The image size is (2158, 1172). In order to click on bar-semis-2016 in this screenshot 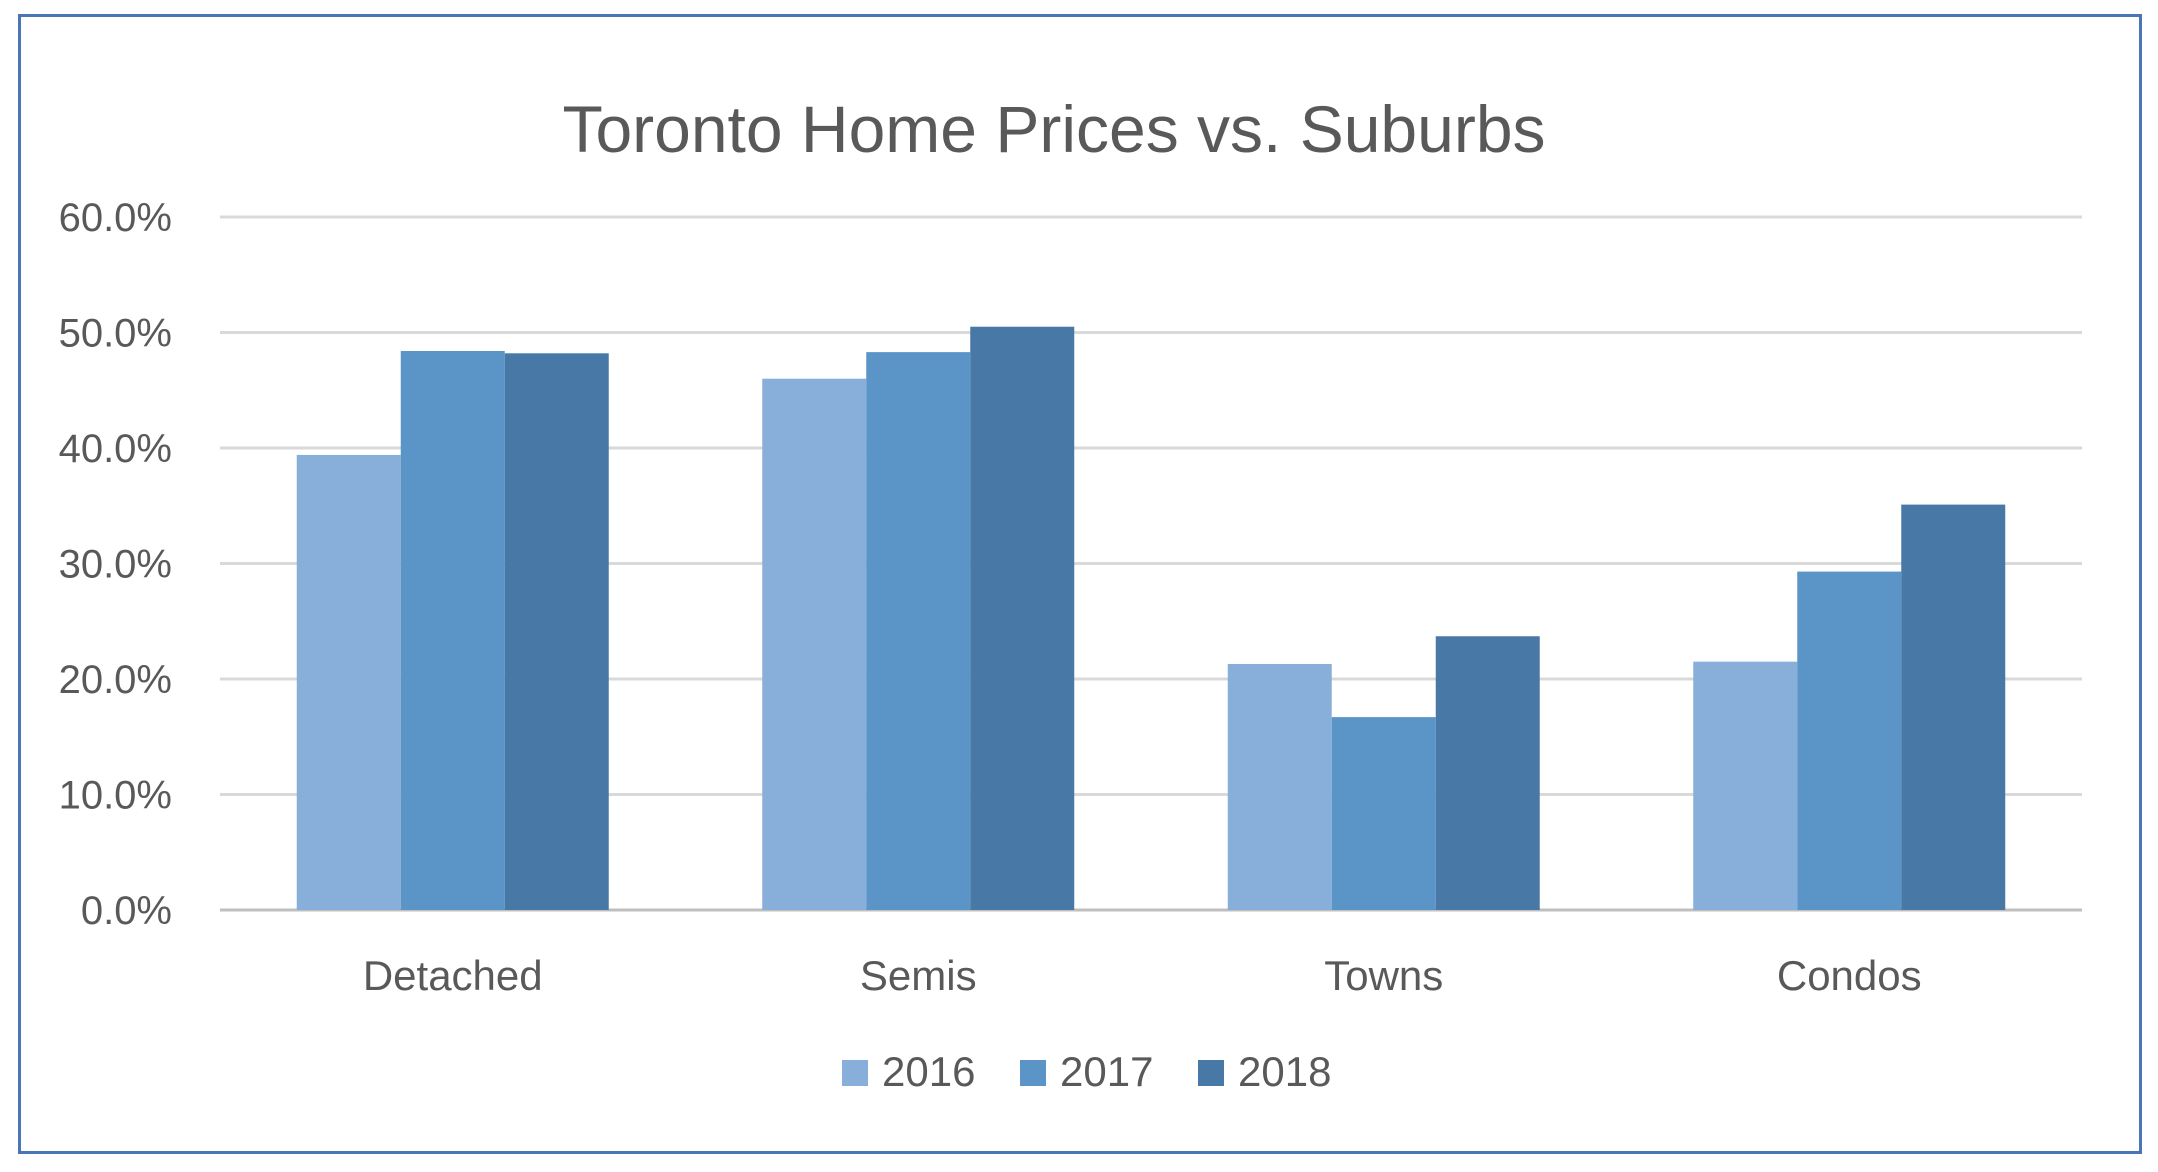, I will do `click(814, 644)`.